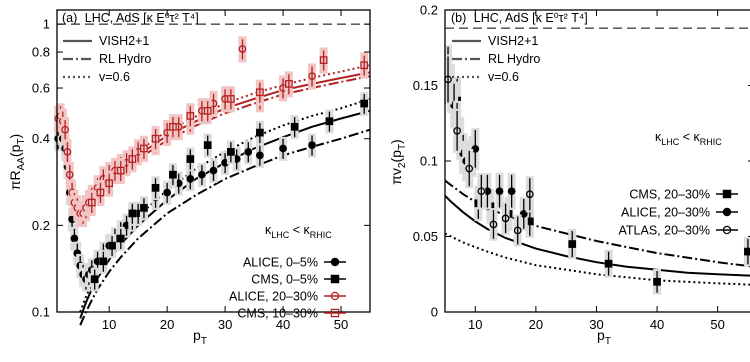  Describe the element at coordinates (69, 18) in the screenshot. I see `panel-a-label: (a)` at that location.